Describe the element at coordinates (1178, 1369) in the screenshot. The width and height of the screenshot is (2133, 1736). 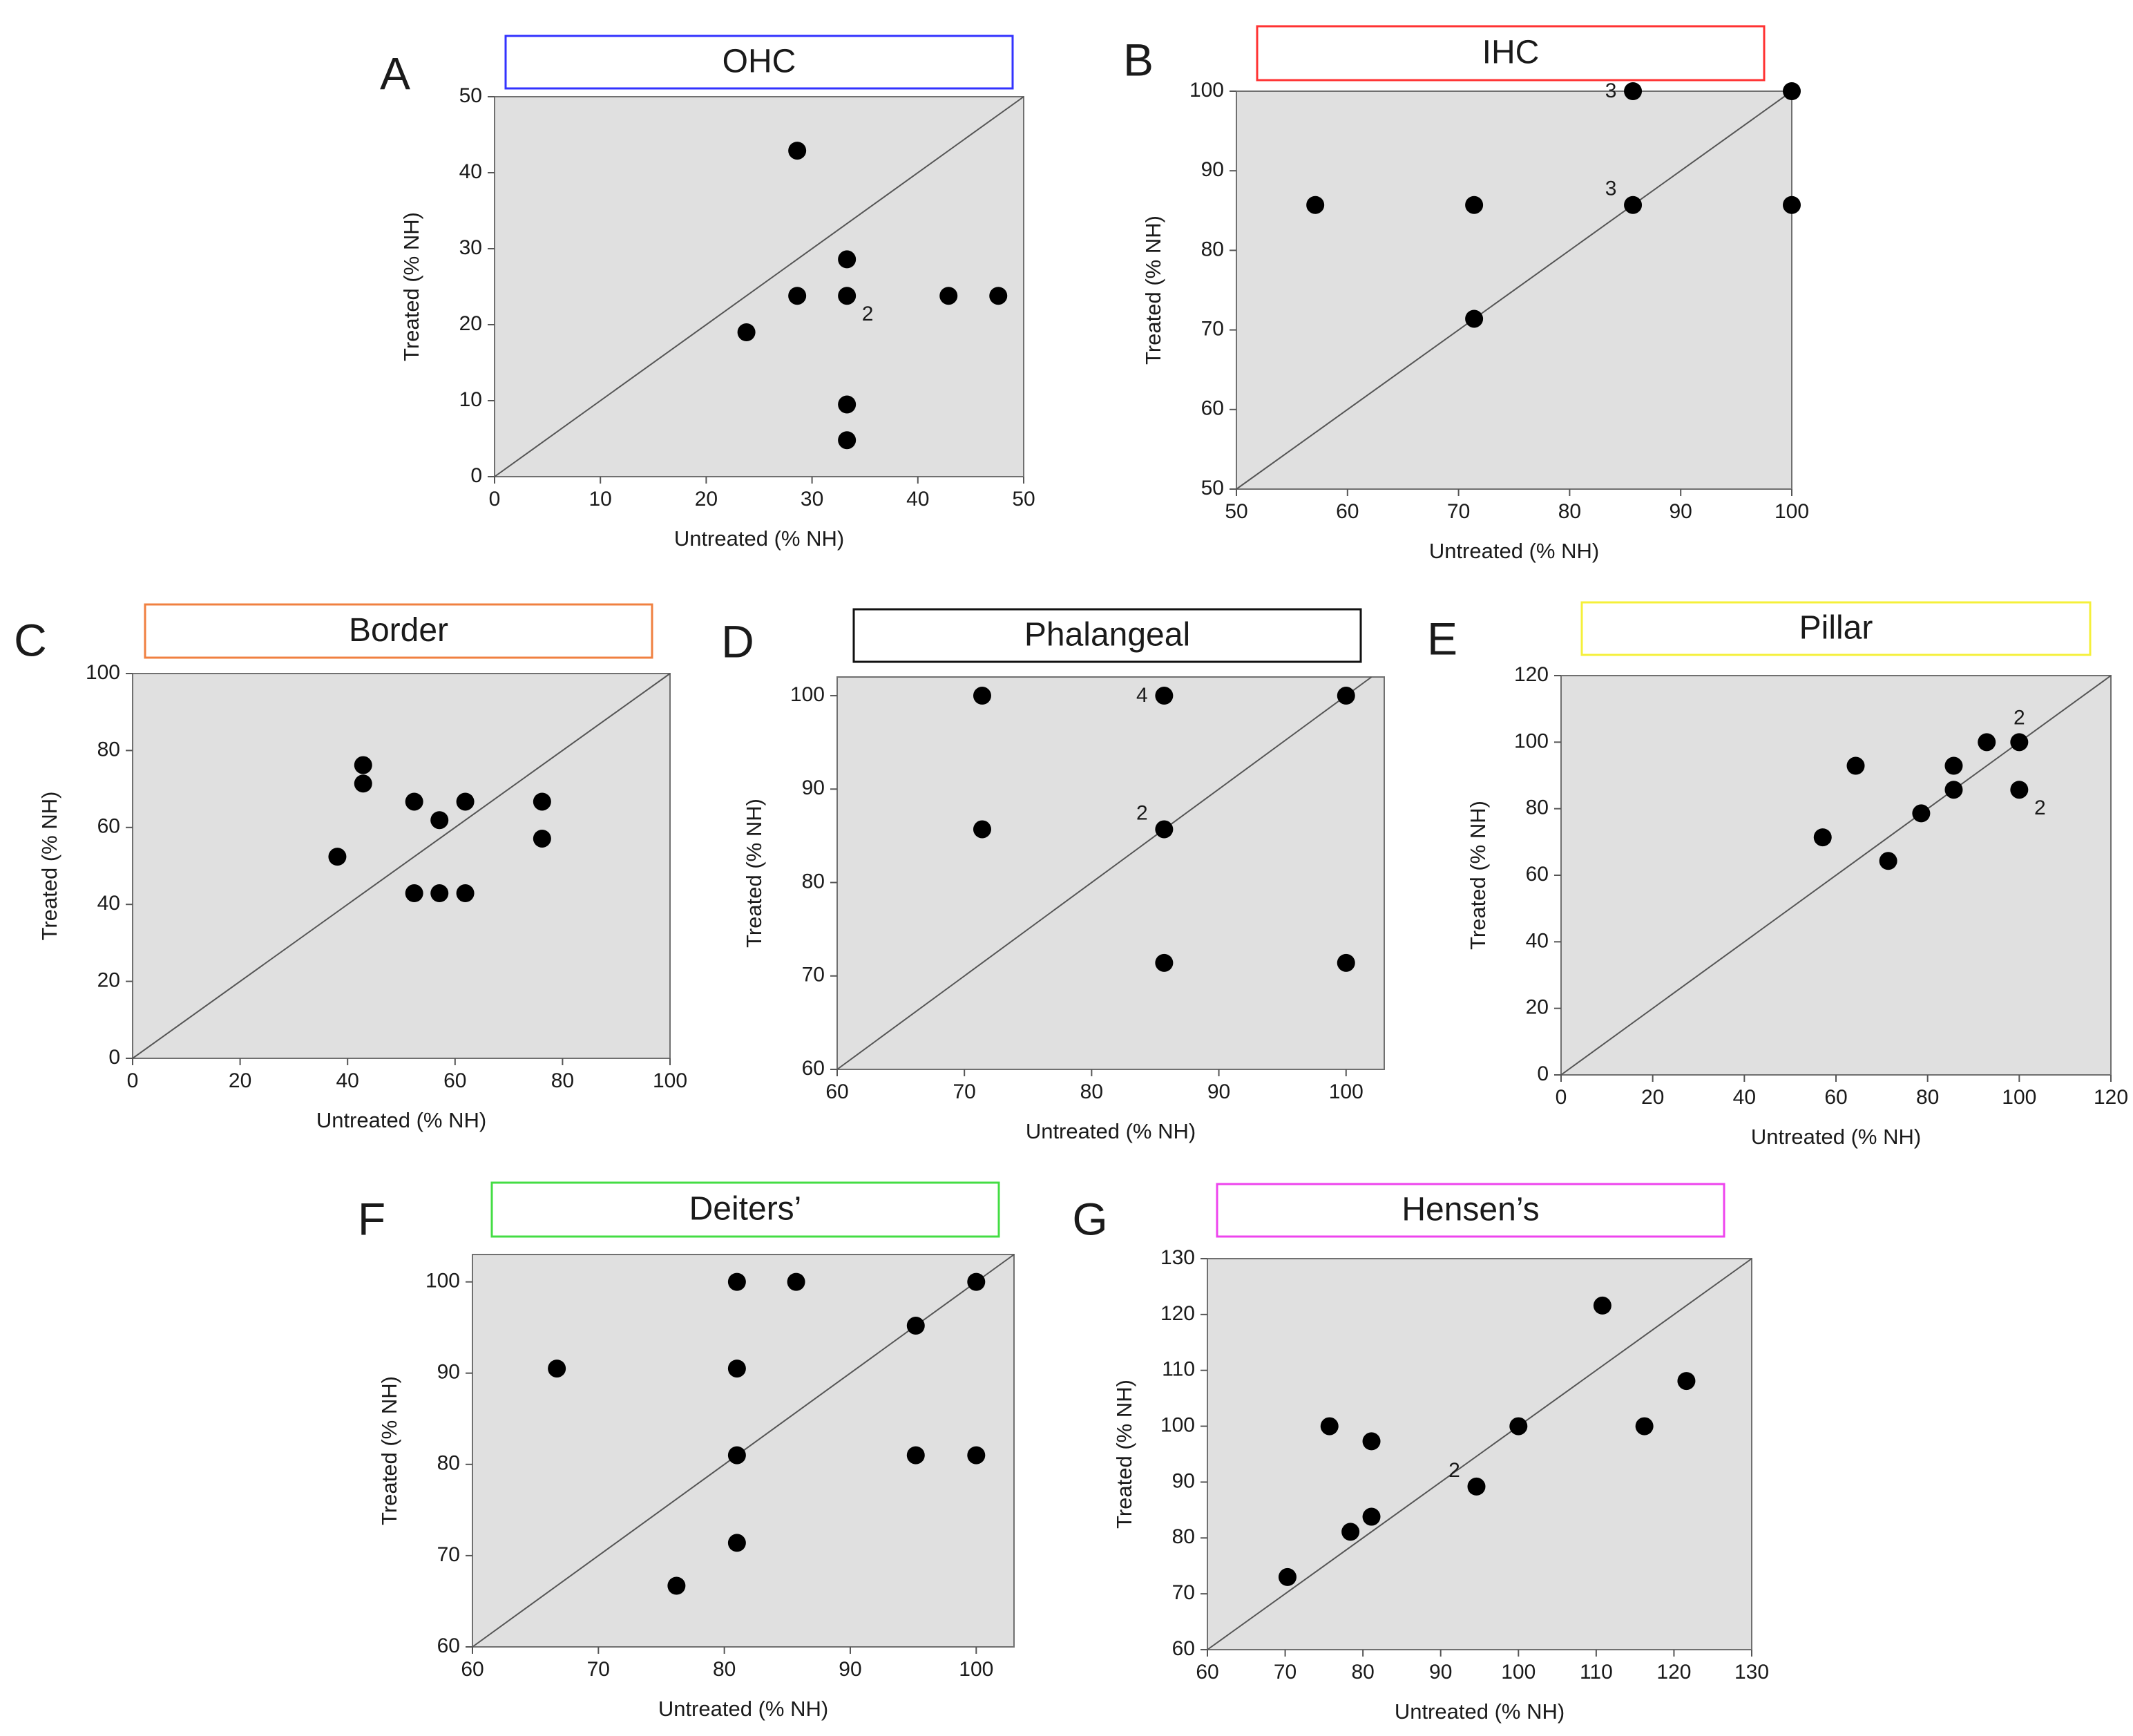
I see `y-tick-label: 110` at that location.